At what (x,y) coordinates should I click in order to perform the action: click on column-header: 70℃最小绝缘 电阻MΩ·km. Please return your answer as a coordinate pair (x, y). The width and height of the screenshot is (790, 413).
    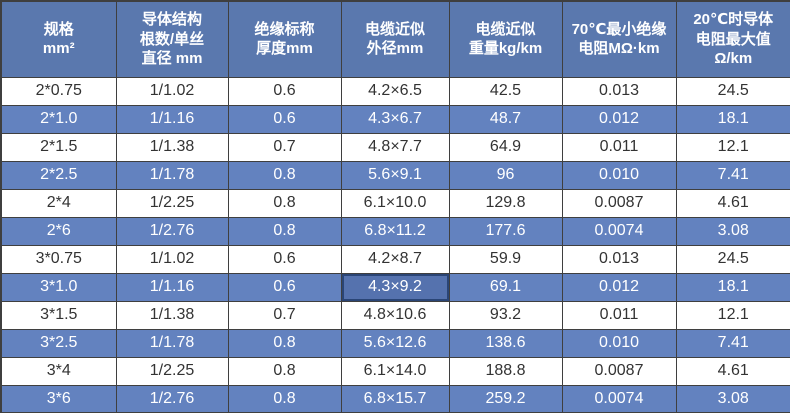
    Looking at the image, I should click on (619, 39).